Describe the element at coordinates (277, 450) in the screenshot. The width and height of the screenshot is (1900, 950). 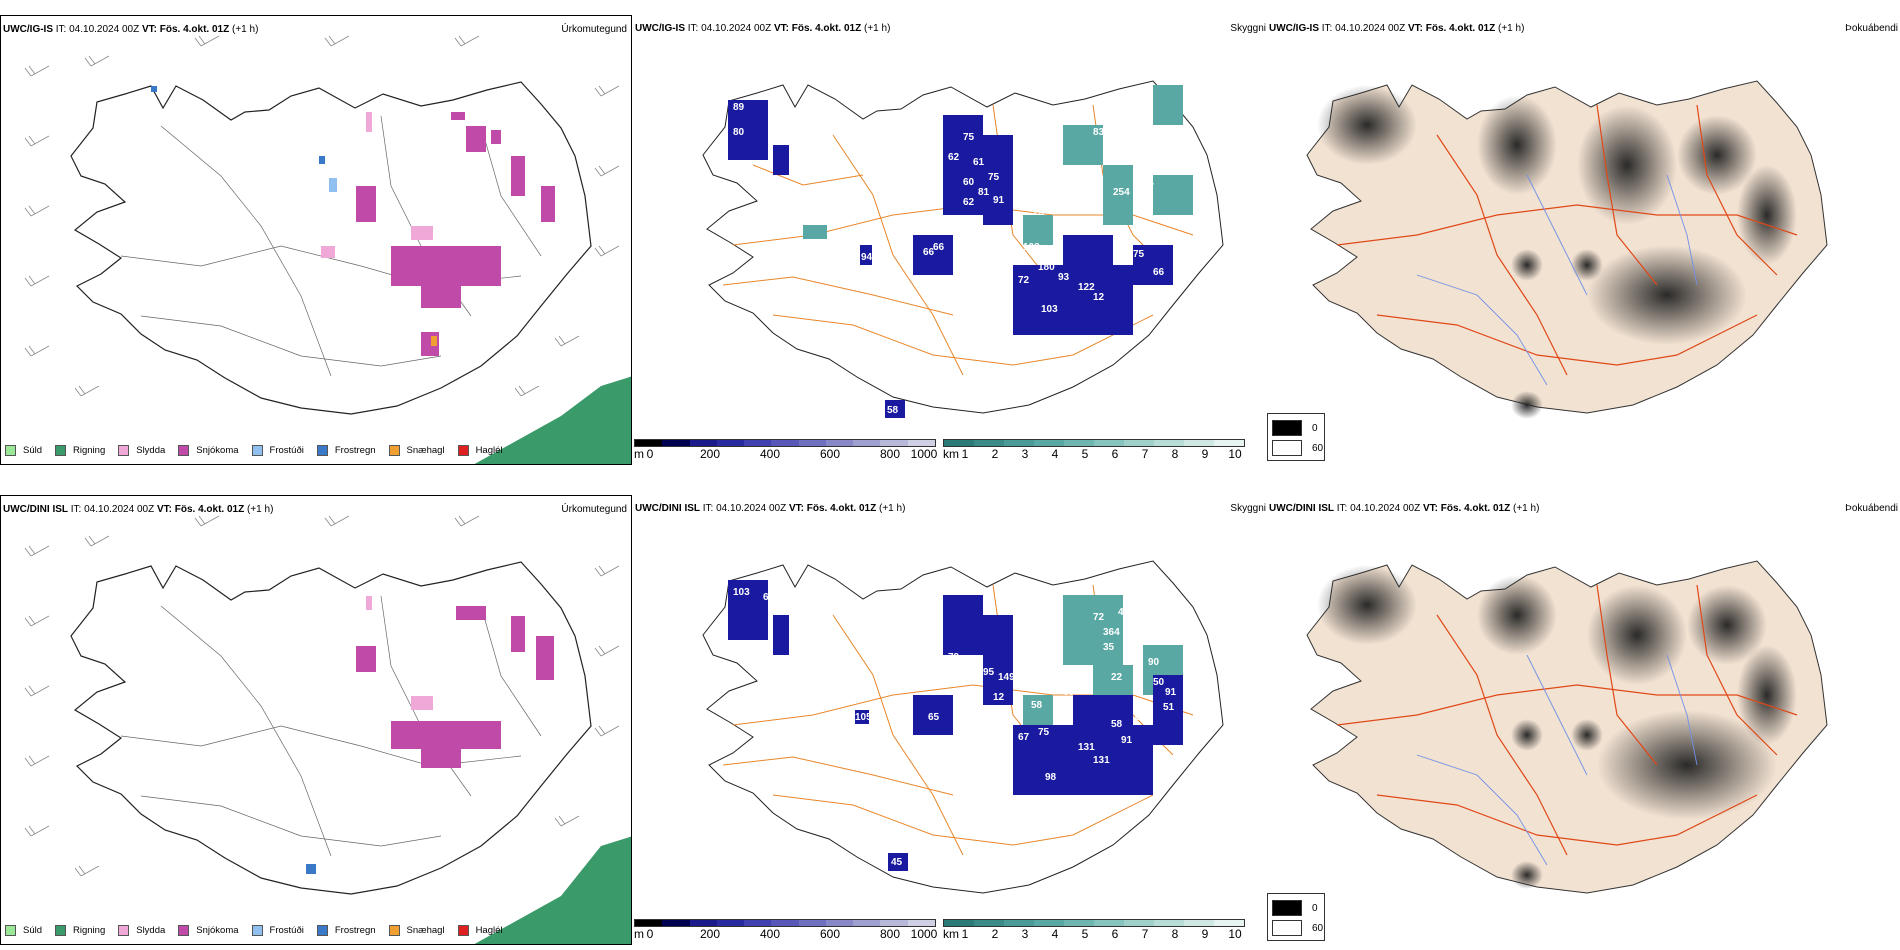
I see `legend-item: Frostúði` at that location.